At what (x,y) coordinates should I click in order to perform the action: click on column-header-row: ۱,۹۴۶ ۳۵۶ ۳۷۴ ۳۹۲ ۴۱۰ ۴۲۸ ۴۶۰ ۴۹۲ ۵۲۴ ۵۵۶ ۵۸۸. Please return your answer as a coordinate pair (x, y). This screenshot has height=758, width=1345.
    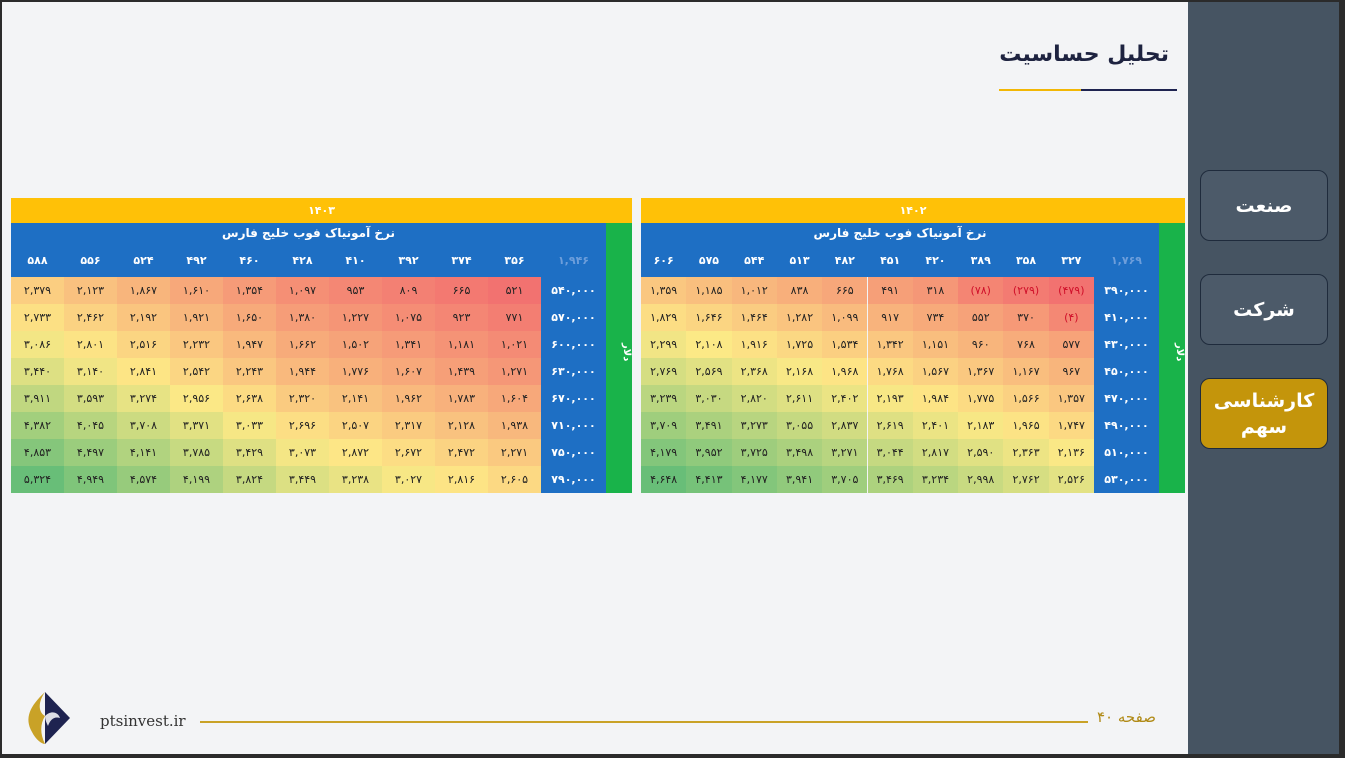
    Looking at the image, I should click on (308, 260).